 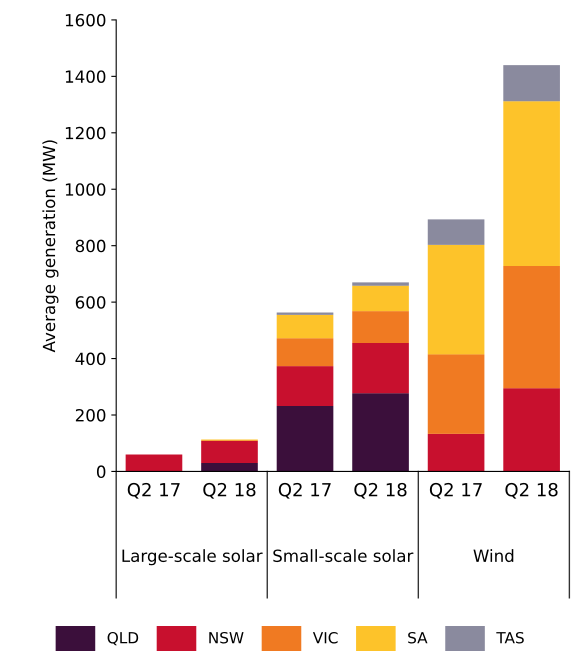 What do you see at coordinates (101, 471) in the screenshot?
I see `y-tick-label: 0` at bounding box center [101, 471].